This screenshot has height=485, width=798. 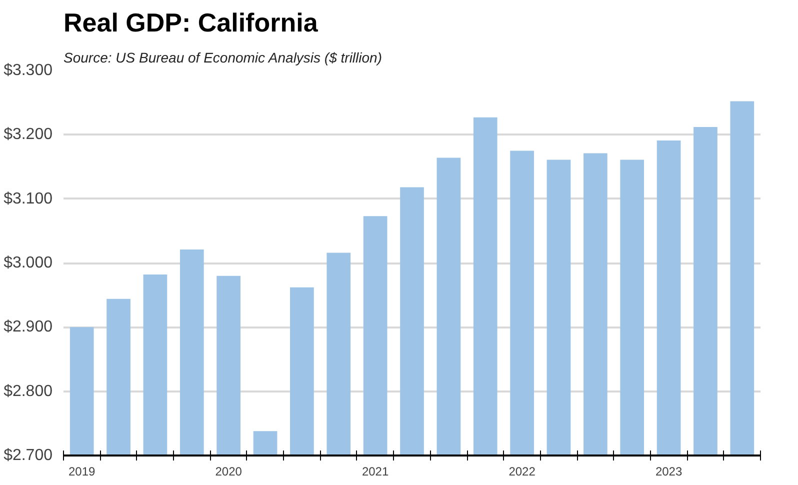 What do you see at coordinates (228, 471) in the screenshot?
I see `x-tick-label: 2020` at bounding box center [228, 471].